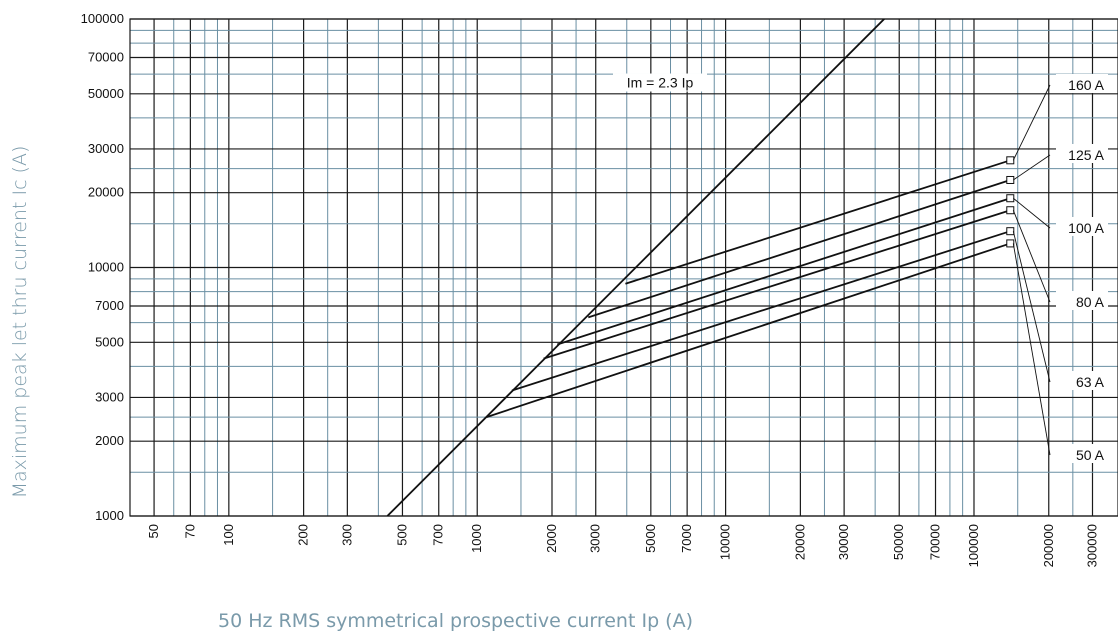 The width and height of the screenshot is (1118, 644). I want to click on y-tick-label: 2000, so click(109, 440).